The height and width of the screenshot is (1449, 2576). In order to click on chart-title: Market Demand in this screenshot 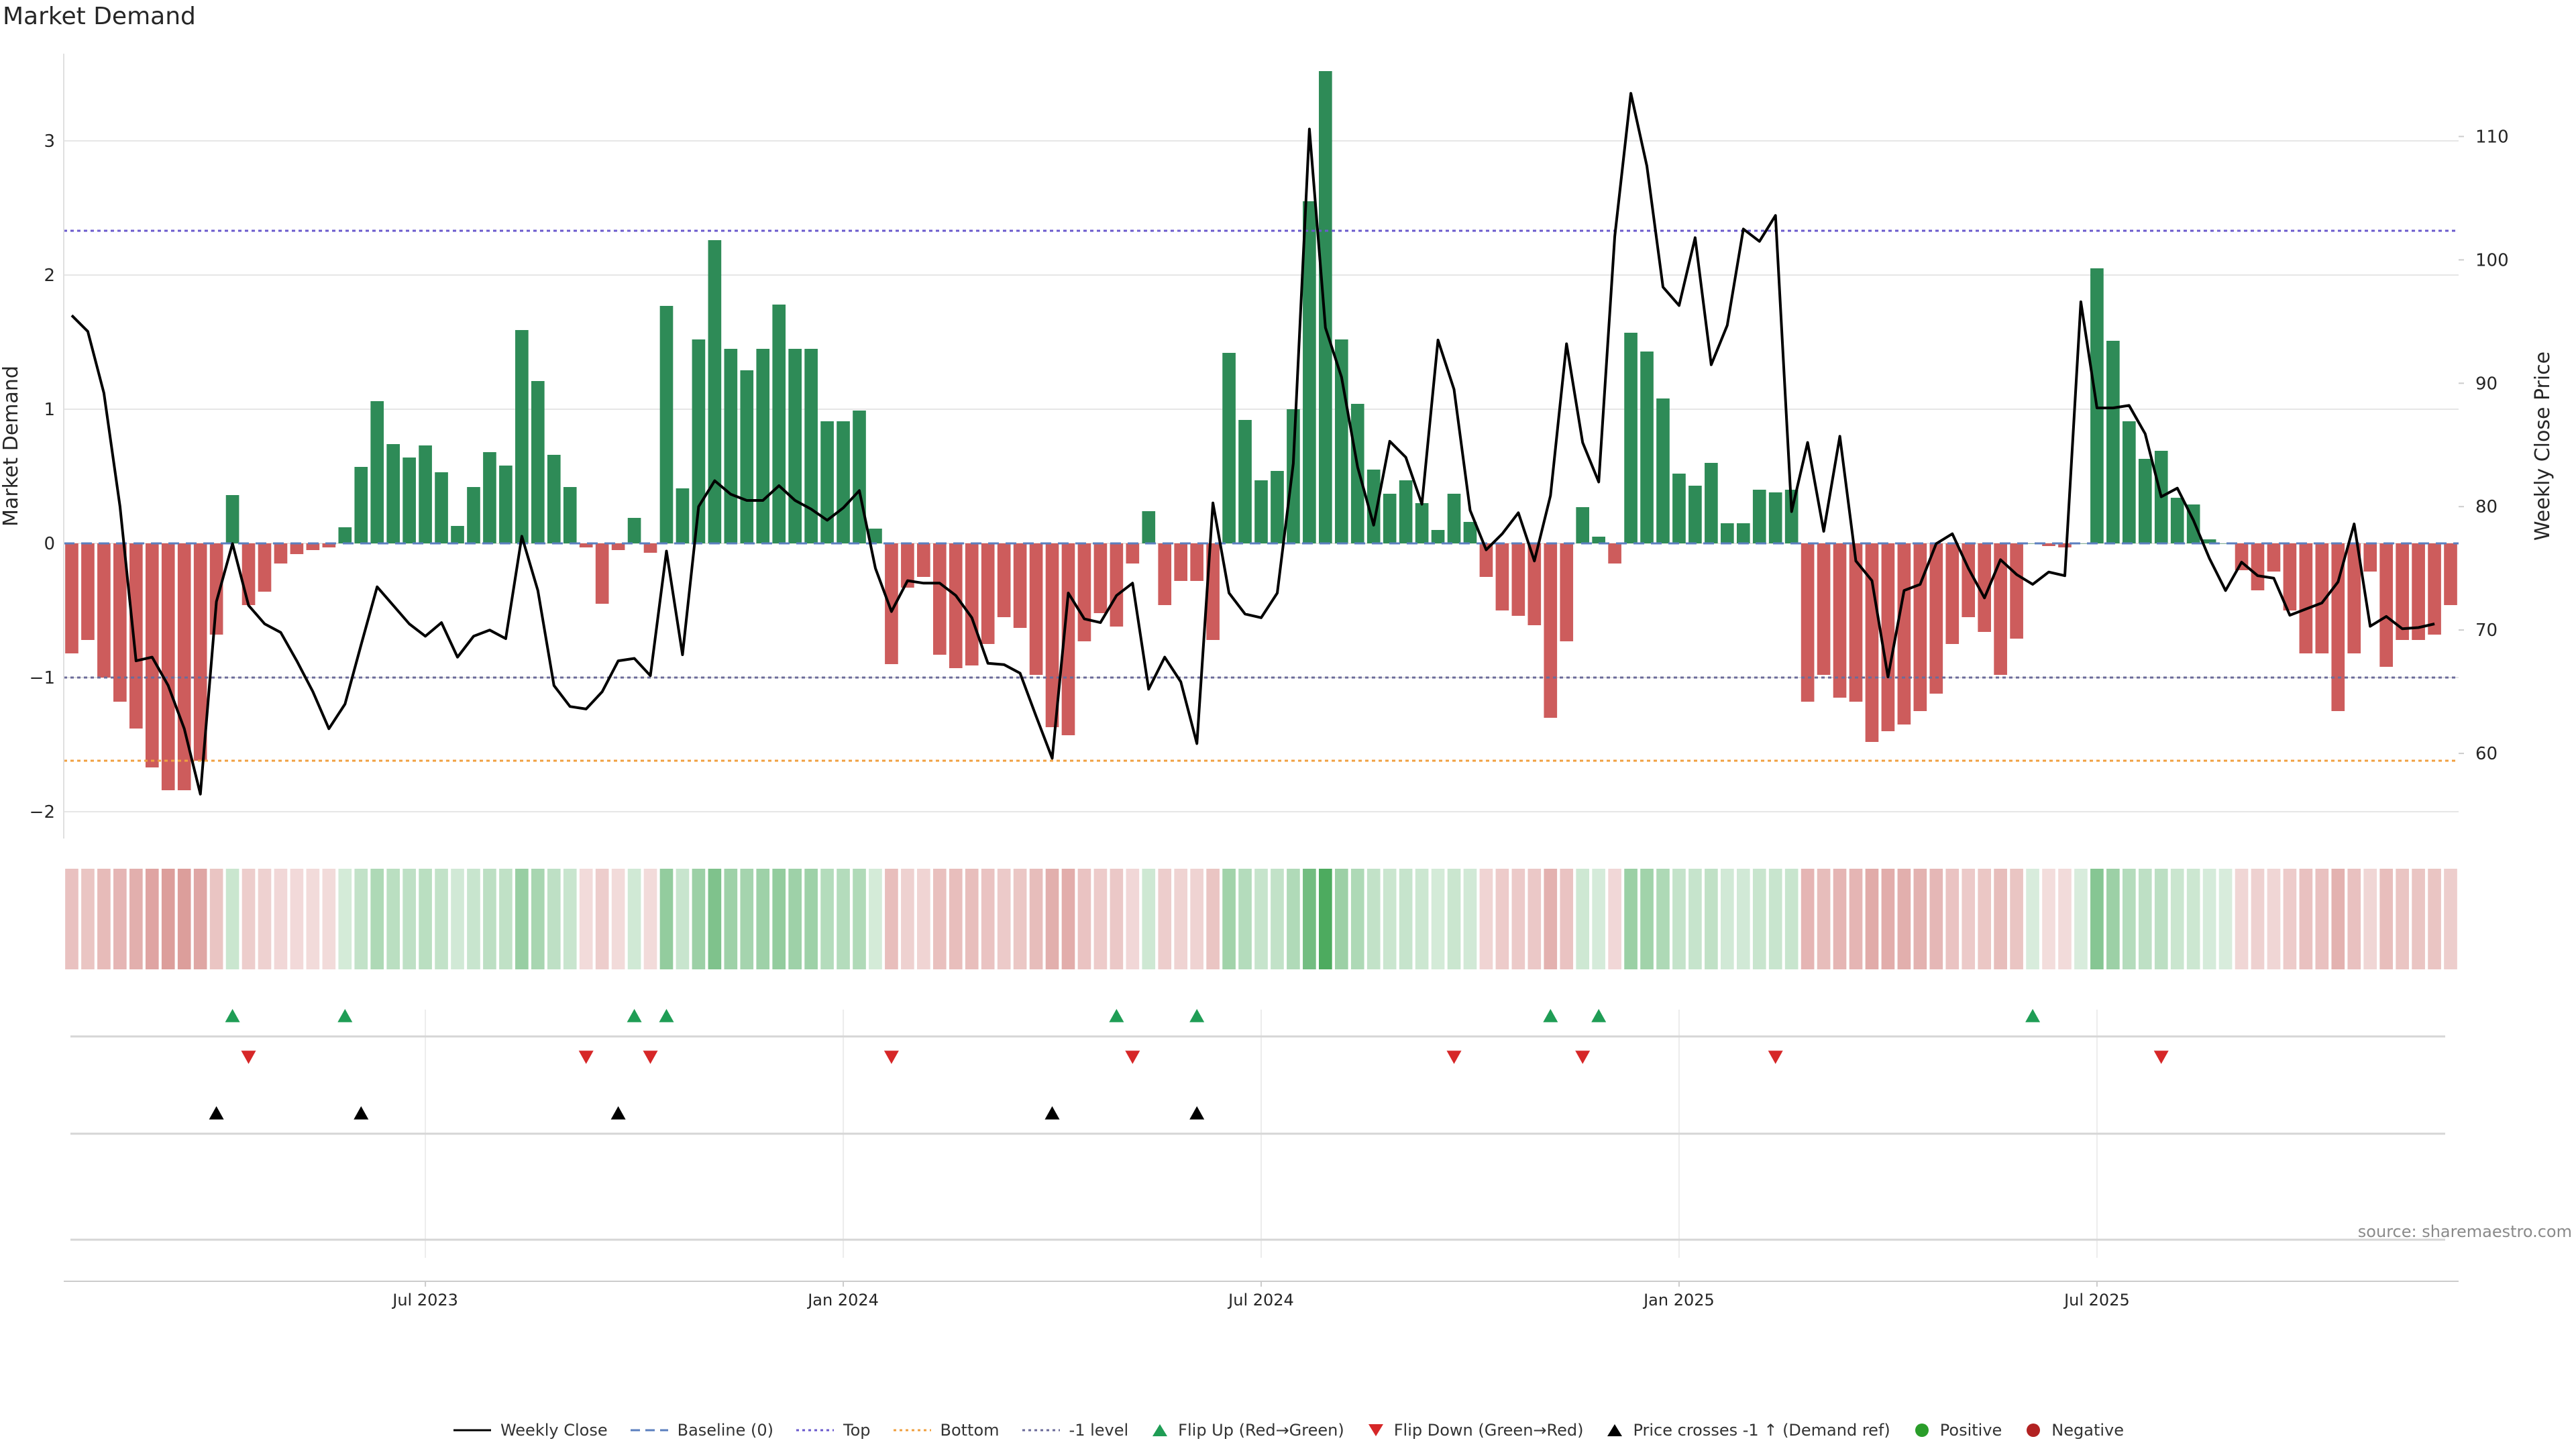, I will do `click(99, 16)`.